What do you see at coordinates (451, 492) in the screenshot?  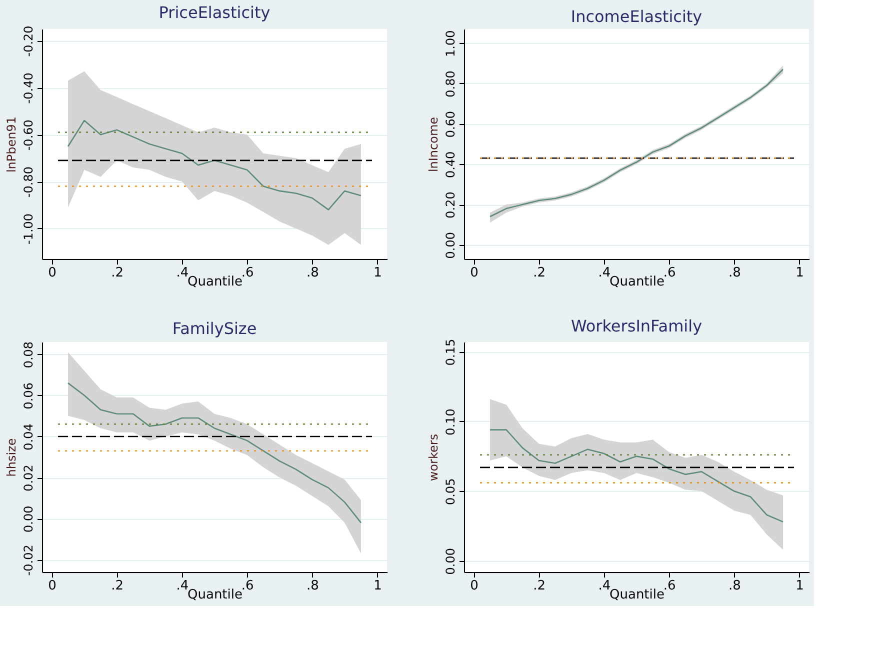 I see `y-tick-label: 0.05` at bounding box center [451, 492].